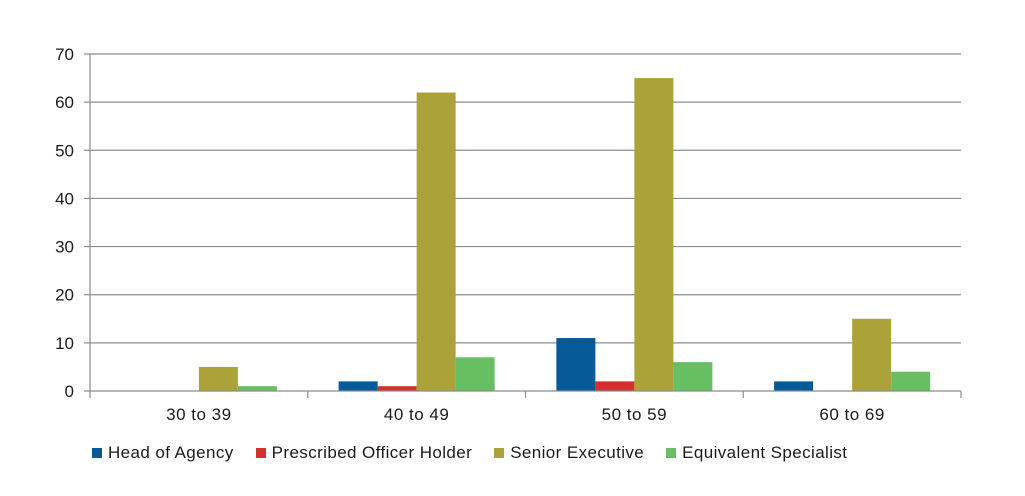  Describe the element at coordinates (64, 295) in the screenshot. I see `y-tick-label: 20` at that location.